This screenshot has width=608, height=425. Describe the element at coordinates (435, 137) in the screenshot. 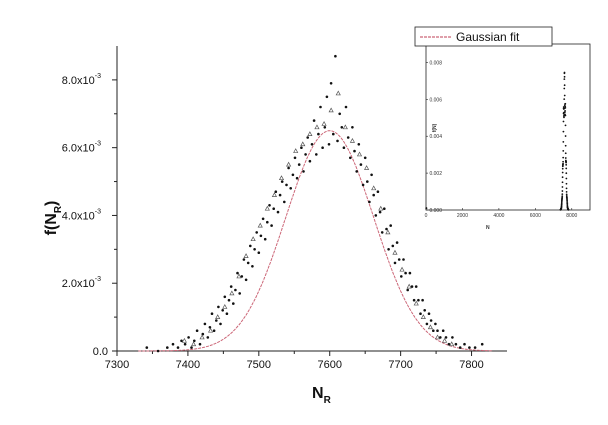

I see `inset-y-tick-label: 0.004` at that location.